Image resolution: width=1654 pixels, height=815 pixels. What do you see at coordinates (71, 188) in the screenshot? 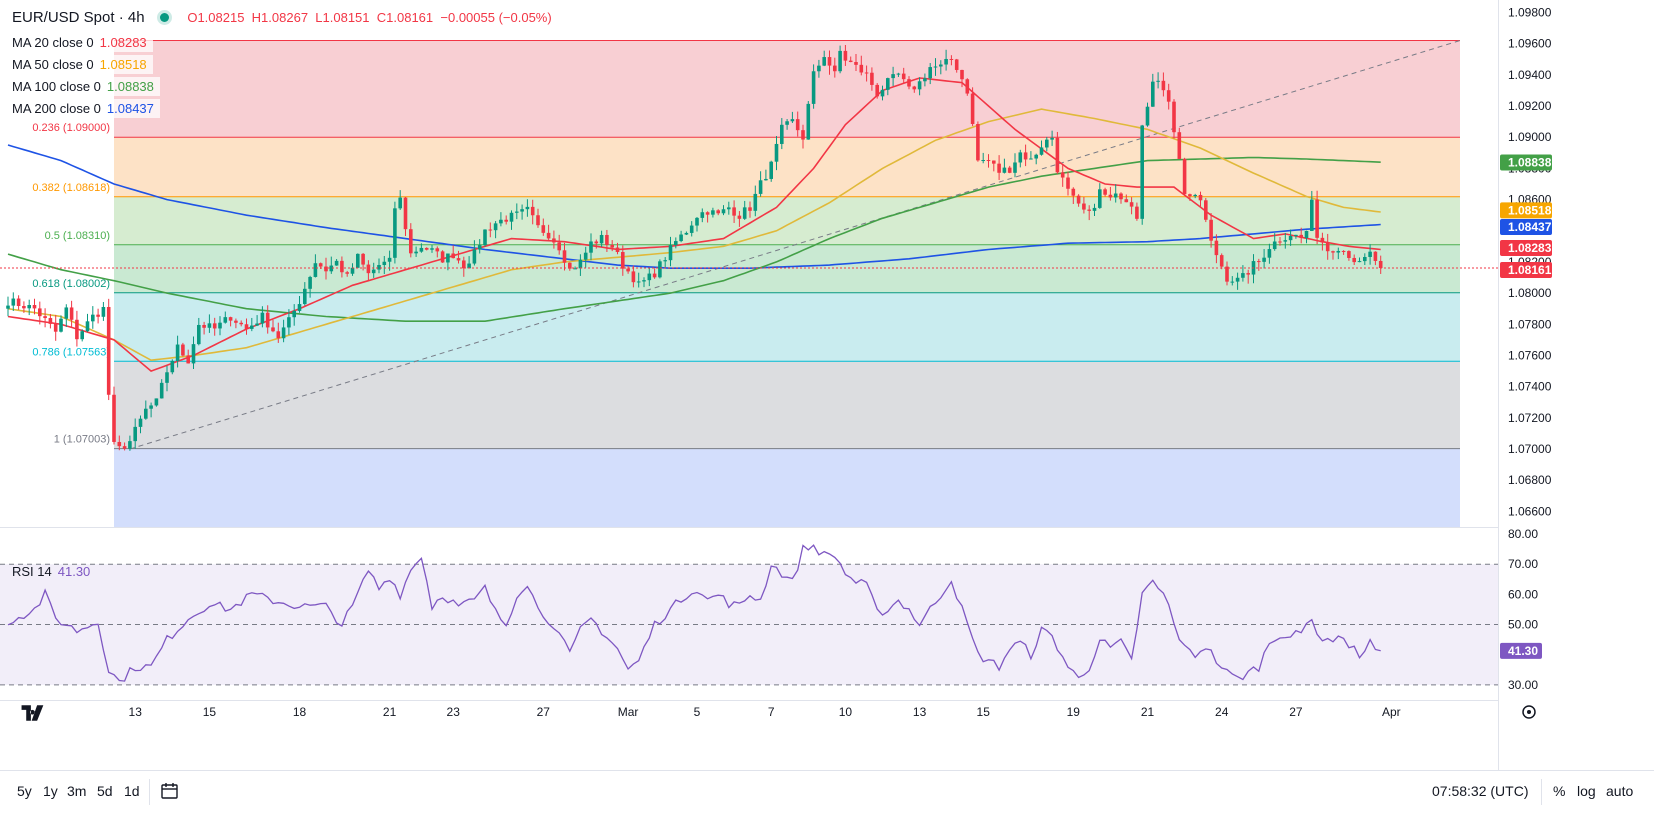
I see `fib-label-0.382: 0.382 (1.08618)` at bounding box center [71, 188].